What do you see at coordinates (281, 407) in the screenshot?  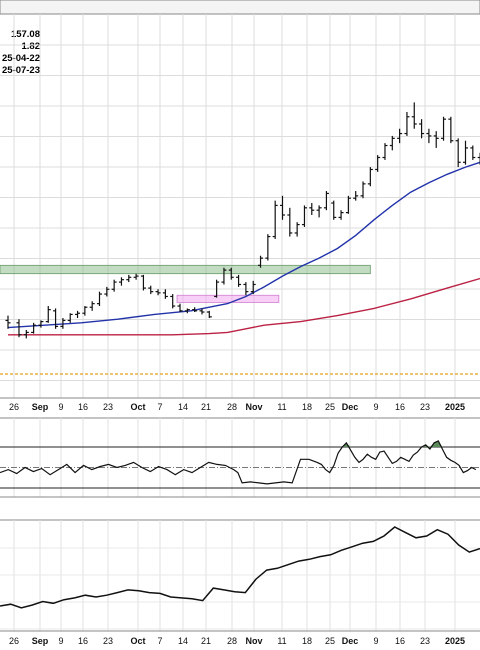 I see `price-x-tick-11: 11` at bounding box center [281, 407].